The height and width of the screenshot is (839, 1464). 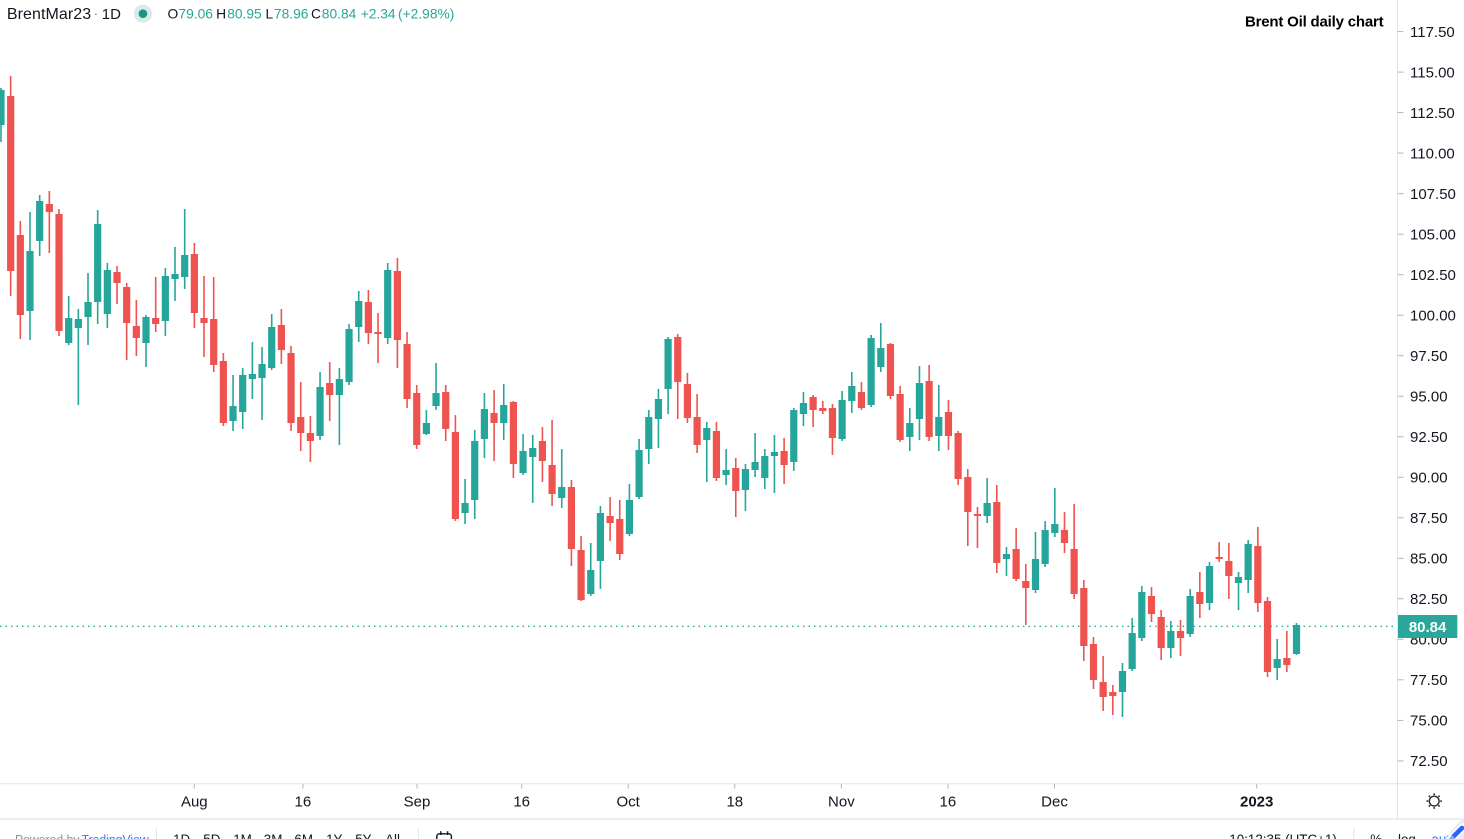 I want to click on svg-text: TradingView, so click(x=115, y=836).